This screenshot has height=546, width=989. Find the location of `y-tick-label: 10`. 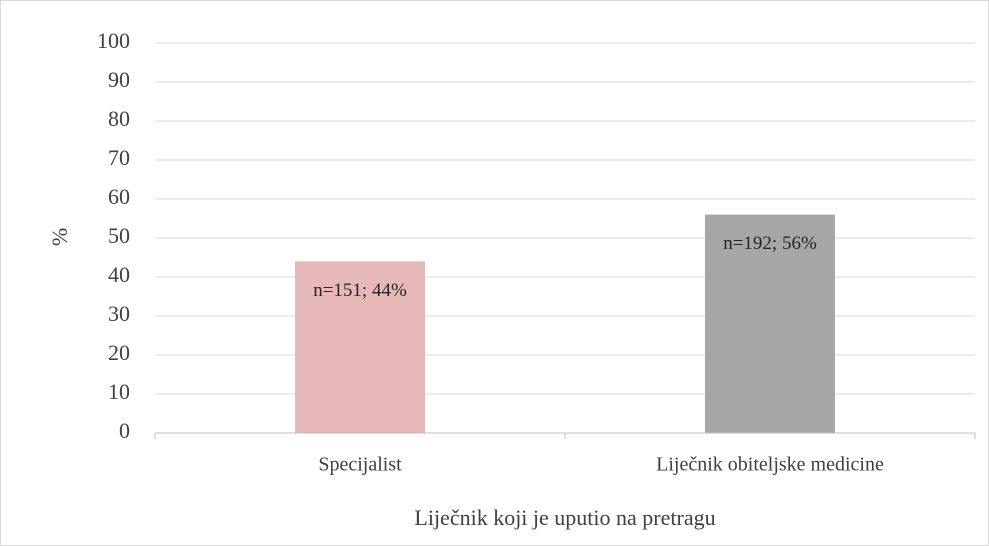

y-tick-label: 10 is located at coordinates (119, 391).